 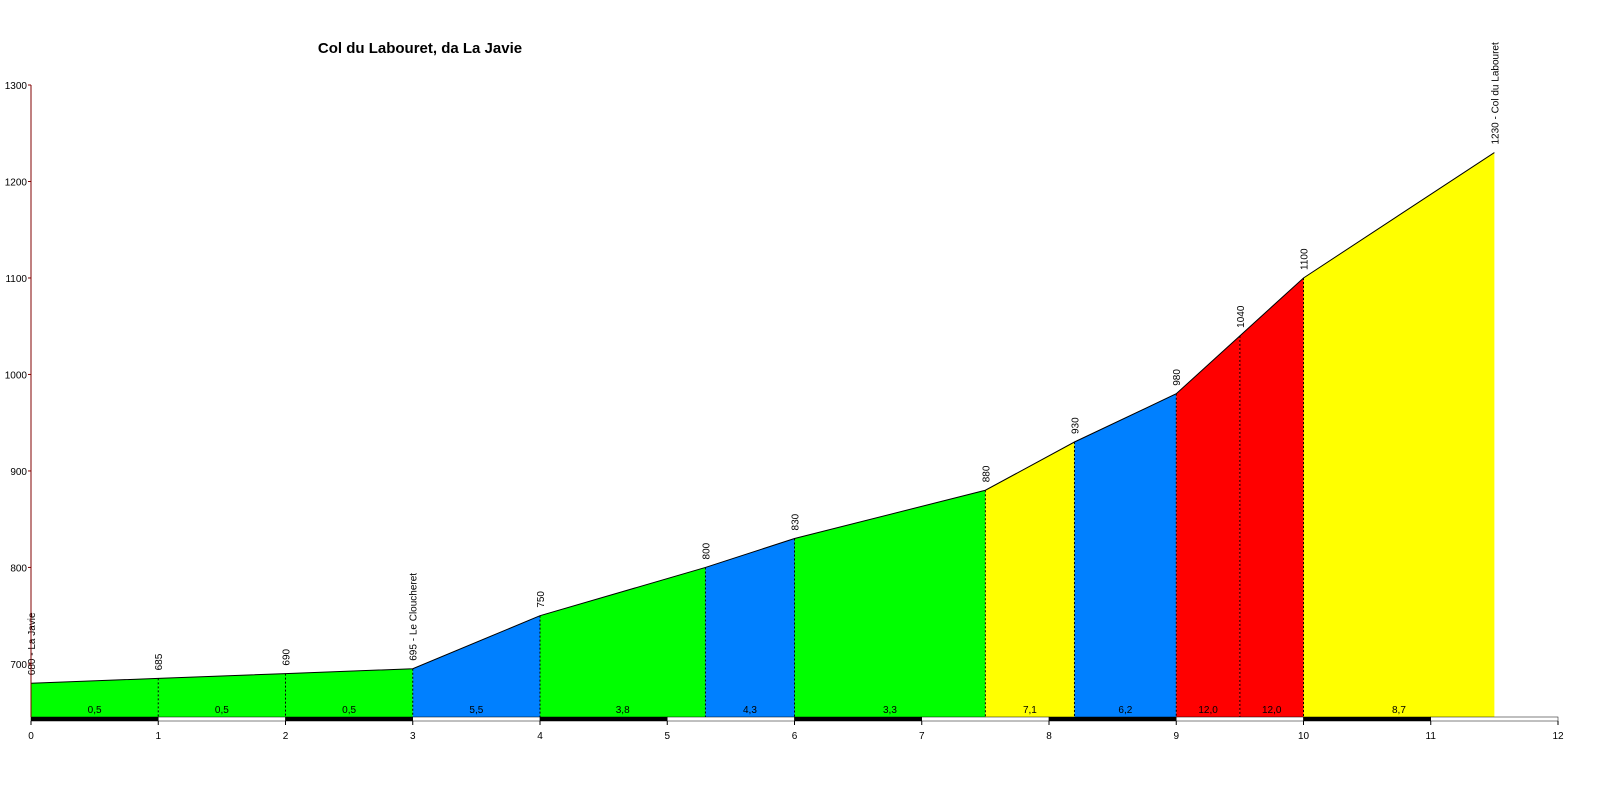 What do you see at coordinates (667, 736) in the screenshot?
I see `x-tick-label: 5` at bounding box center [667, 736].